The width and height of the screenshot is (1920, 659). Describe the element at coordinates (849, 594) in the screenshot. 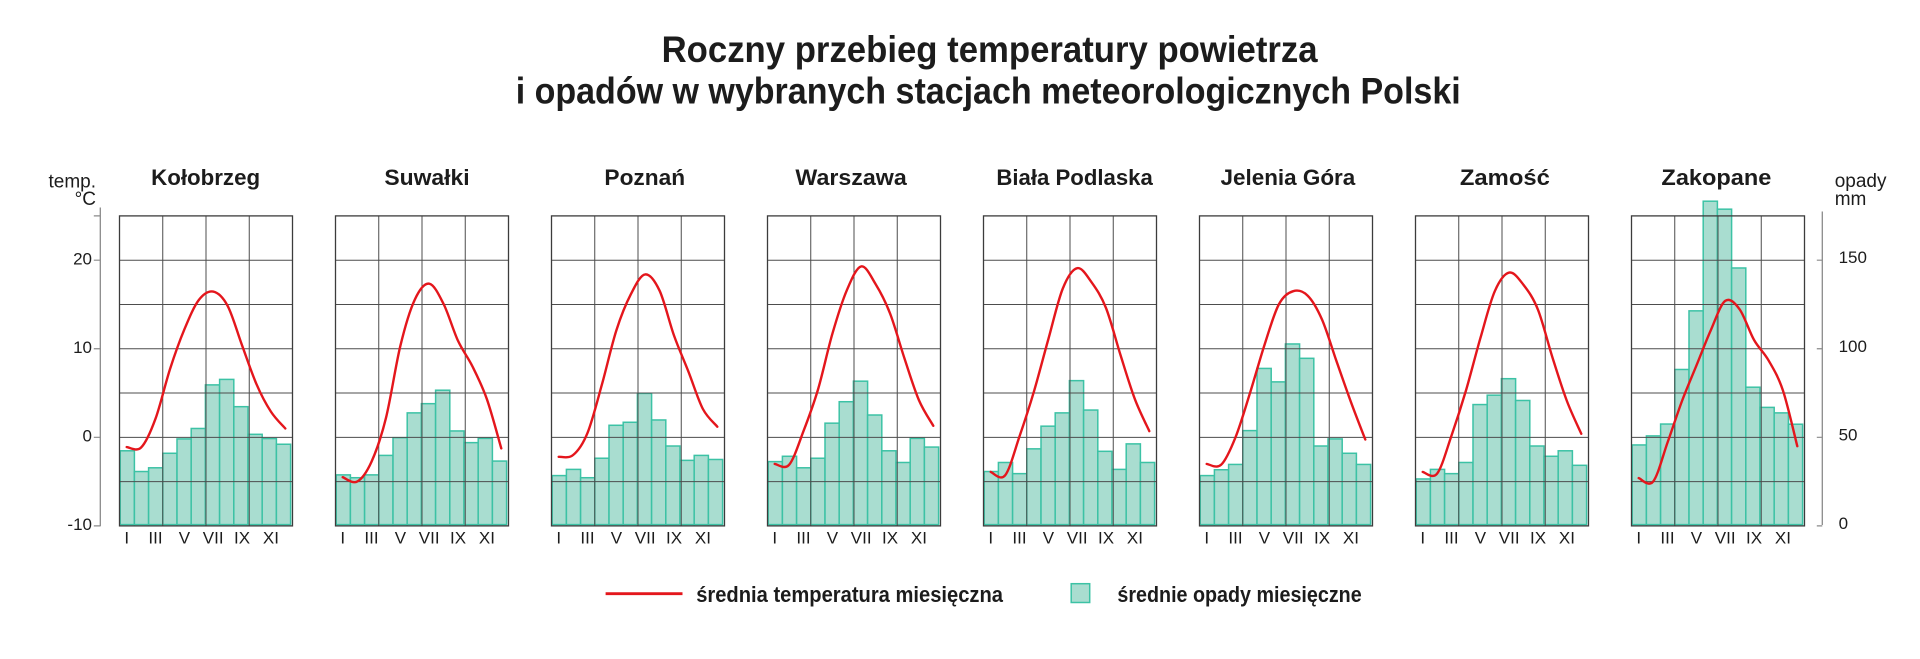

I see `svg-text: średnia temperatura miesięczna` at that location.